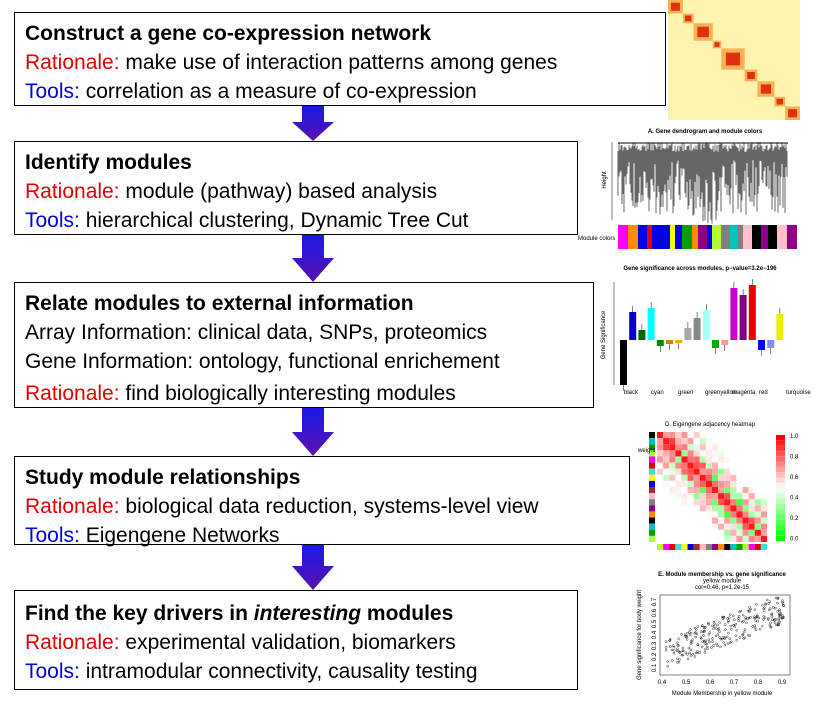  I want to click on coexpression-heatmap, so click(734, 60).